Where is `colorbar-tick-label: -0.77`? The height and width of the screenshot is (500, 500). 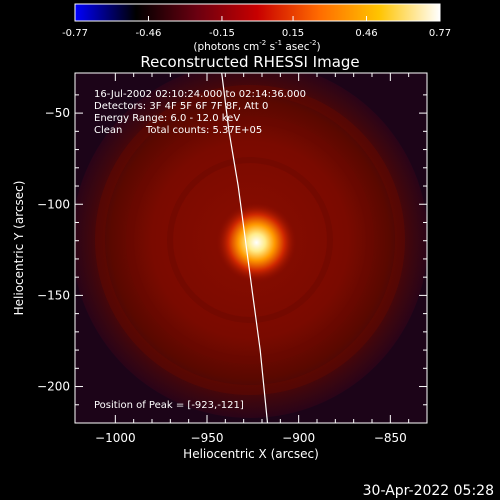
colorbar-tick-label: -0.77 is located at coordinates (75, 33).